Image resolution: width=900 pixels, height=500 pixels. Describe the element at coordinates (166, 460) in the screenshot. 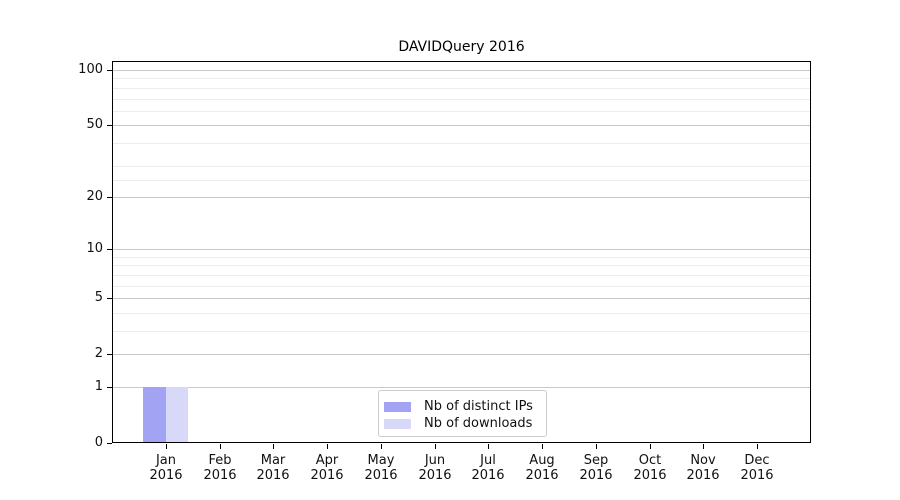

I see `x-tick-label-month: Jan` at that location.